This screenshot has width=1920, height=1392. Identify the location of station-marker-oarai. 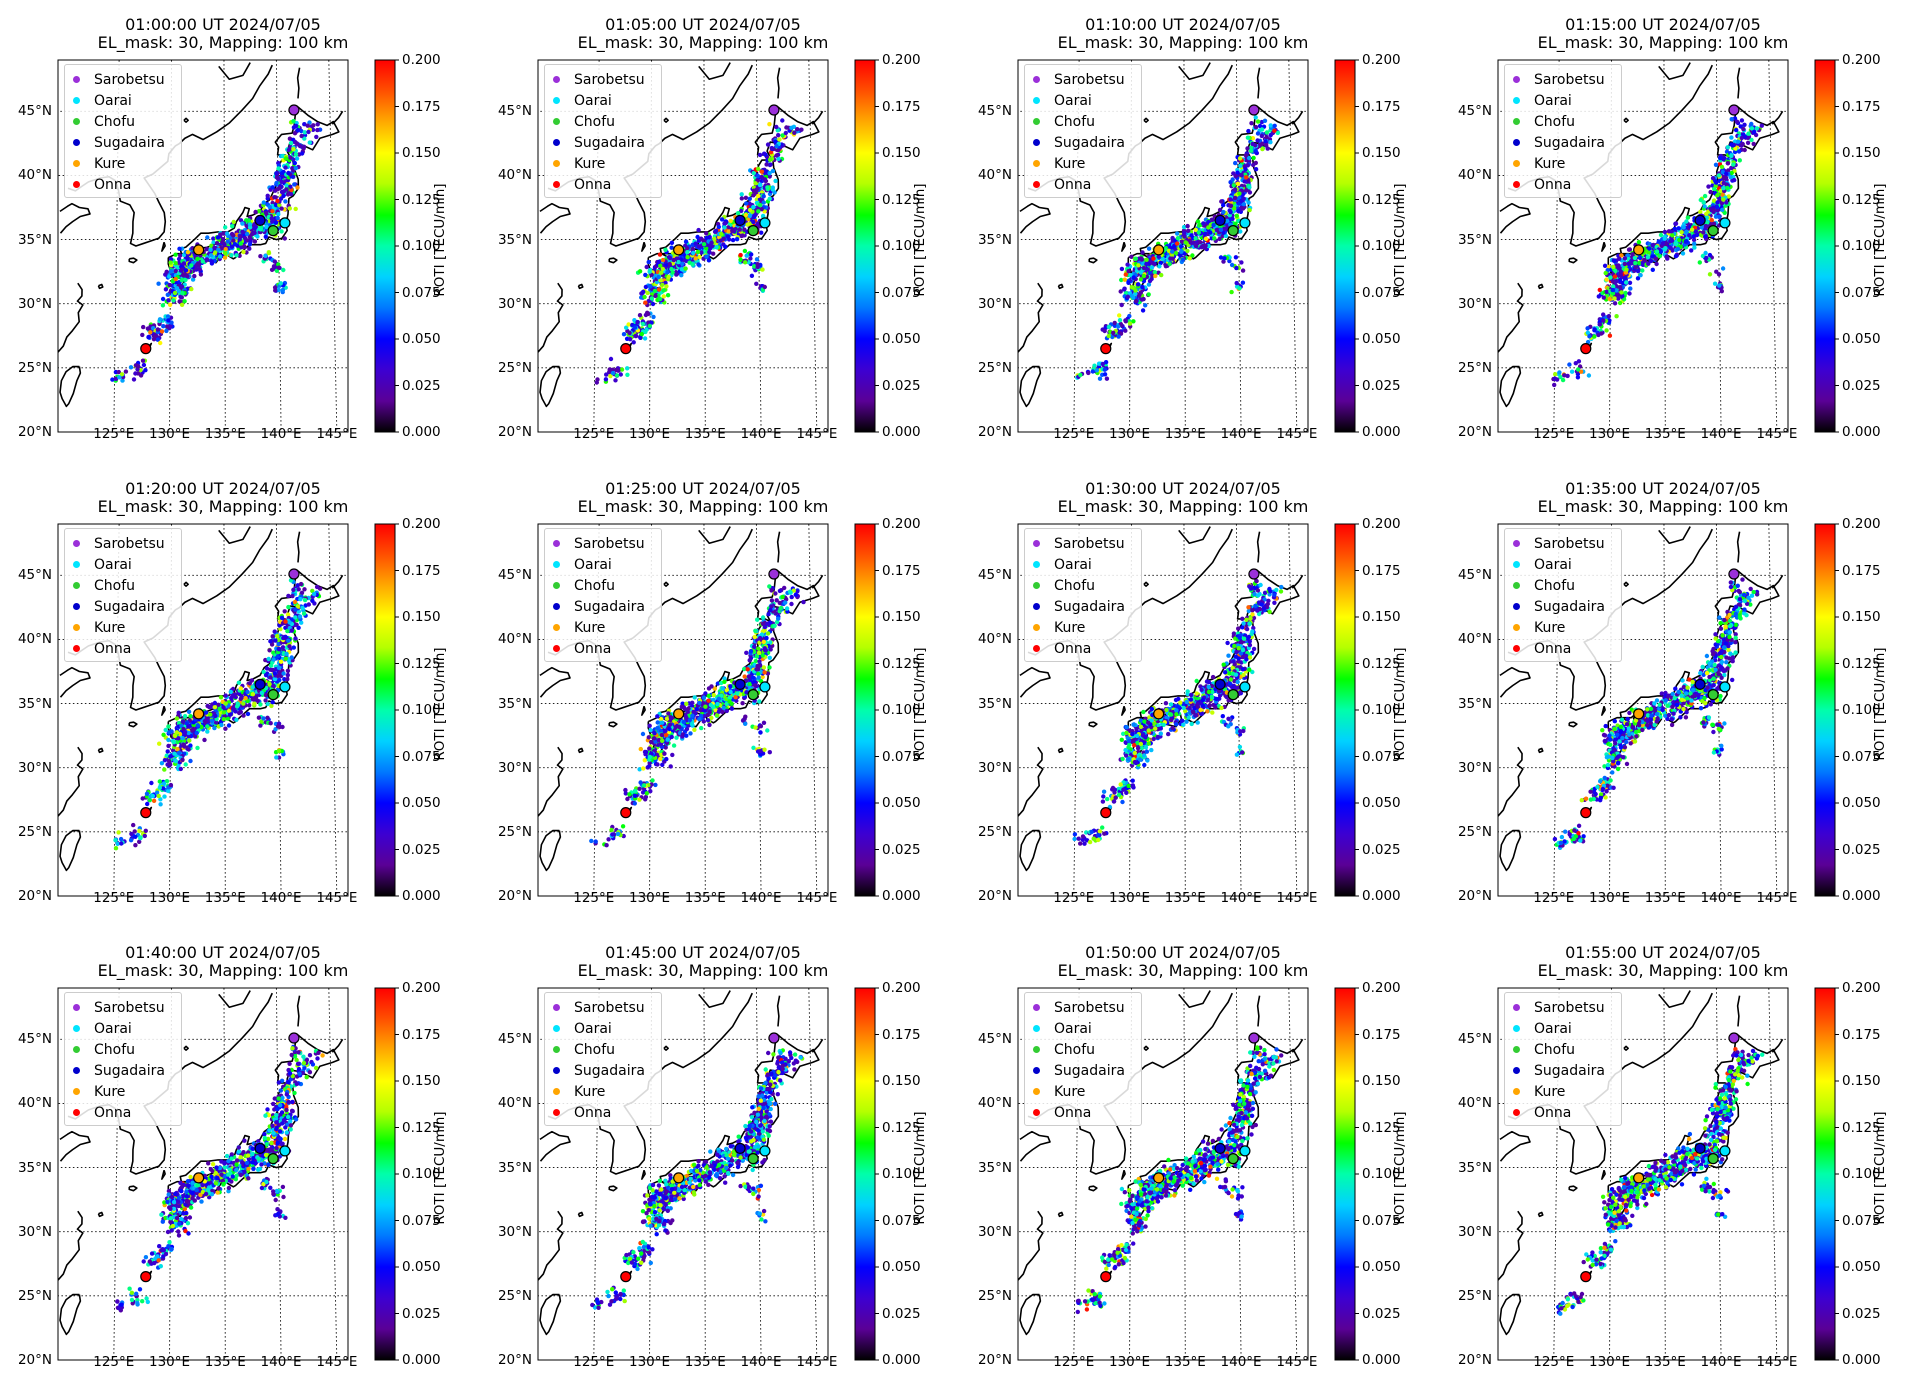
(285, 687).